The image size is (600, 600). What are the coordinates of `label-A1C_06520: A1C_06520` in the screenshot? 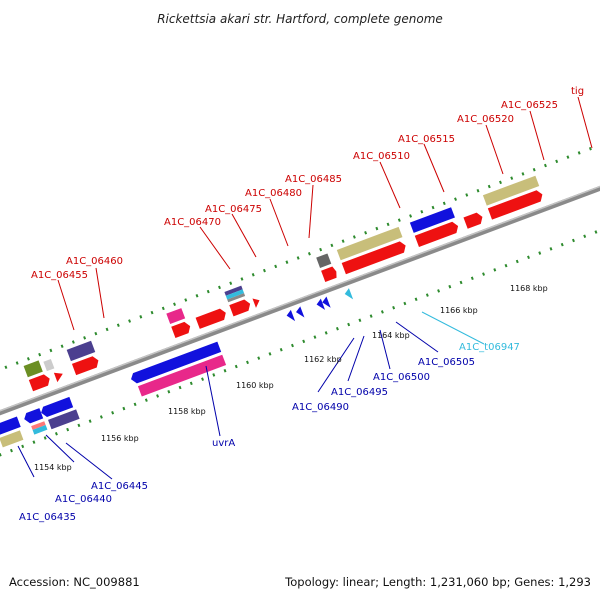 It's located at (485, 119).